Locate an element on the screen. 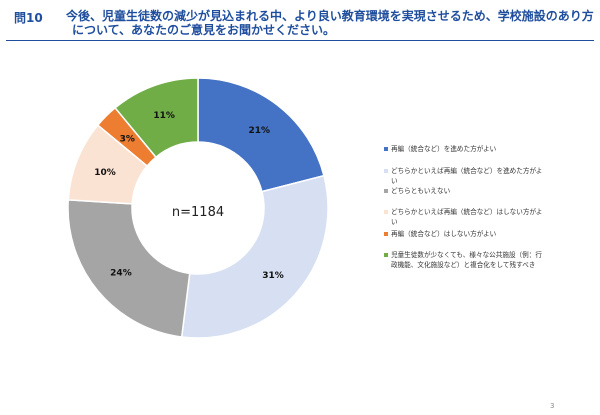 Image resolution: width=600 pixels, height=415 pixels. legend-item-1: 再編（統合など）を進めた方がよい is located at coordinates (489, 149).